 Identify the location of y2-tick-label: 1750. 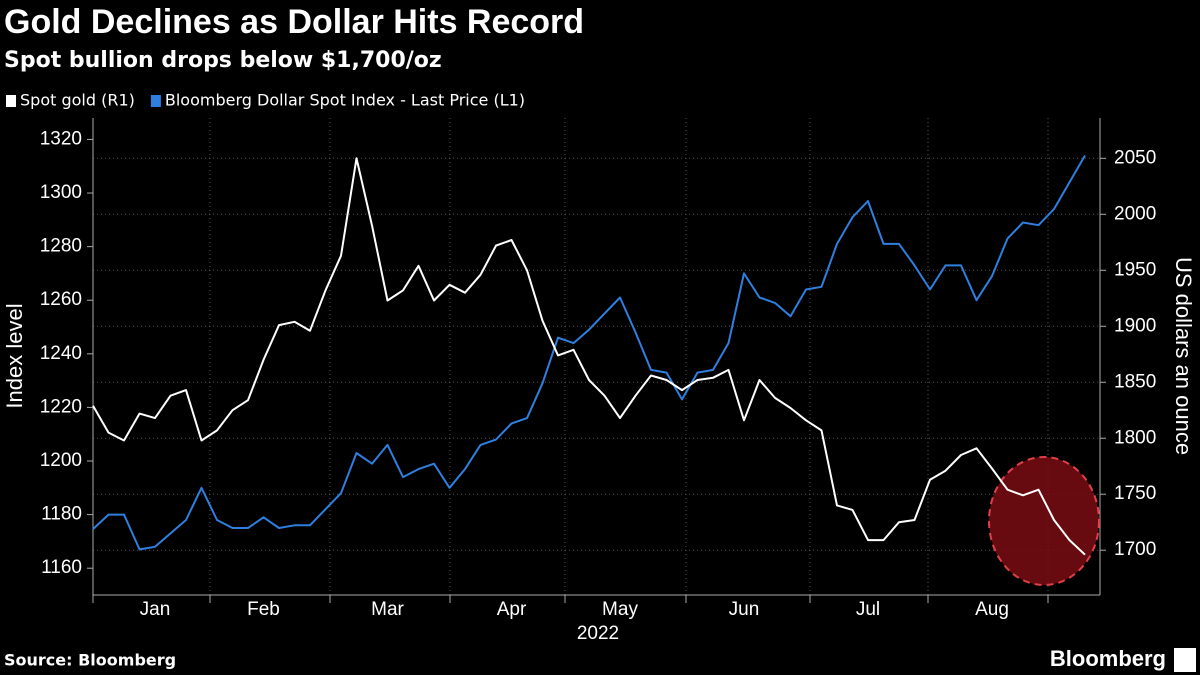
(1135, 493).